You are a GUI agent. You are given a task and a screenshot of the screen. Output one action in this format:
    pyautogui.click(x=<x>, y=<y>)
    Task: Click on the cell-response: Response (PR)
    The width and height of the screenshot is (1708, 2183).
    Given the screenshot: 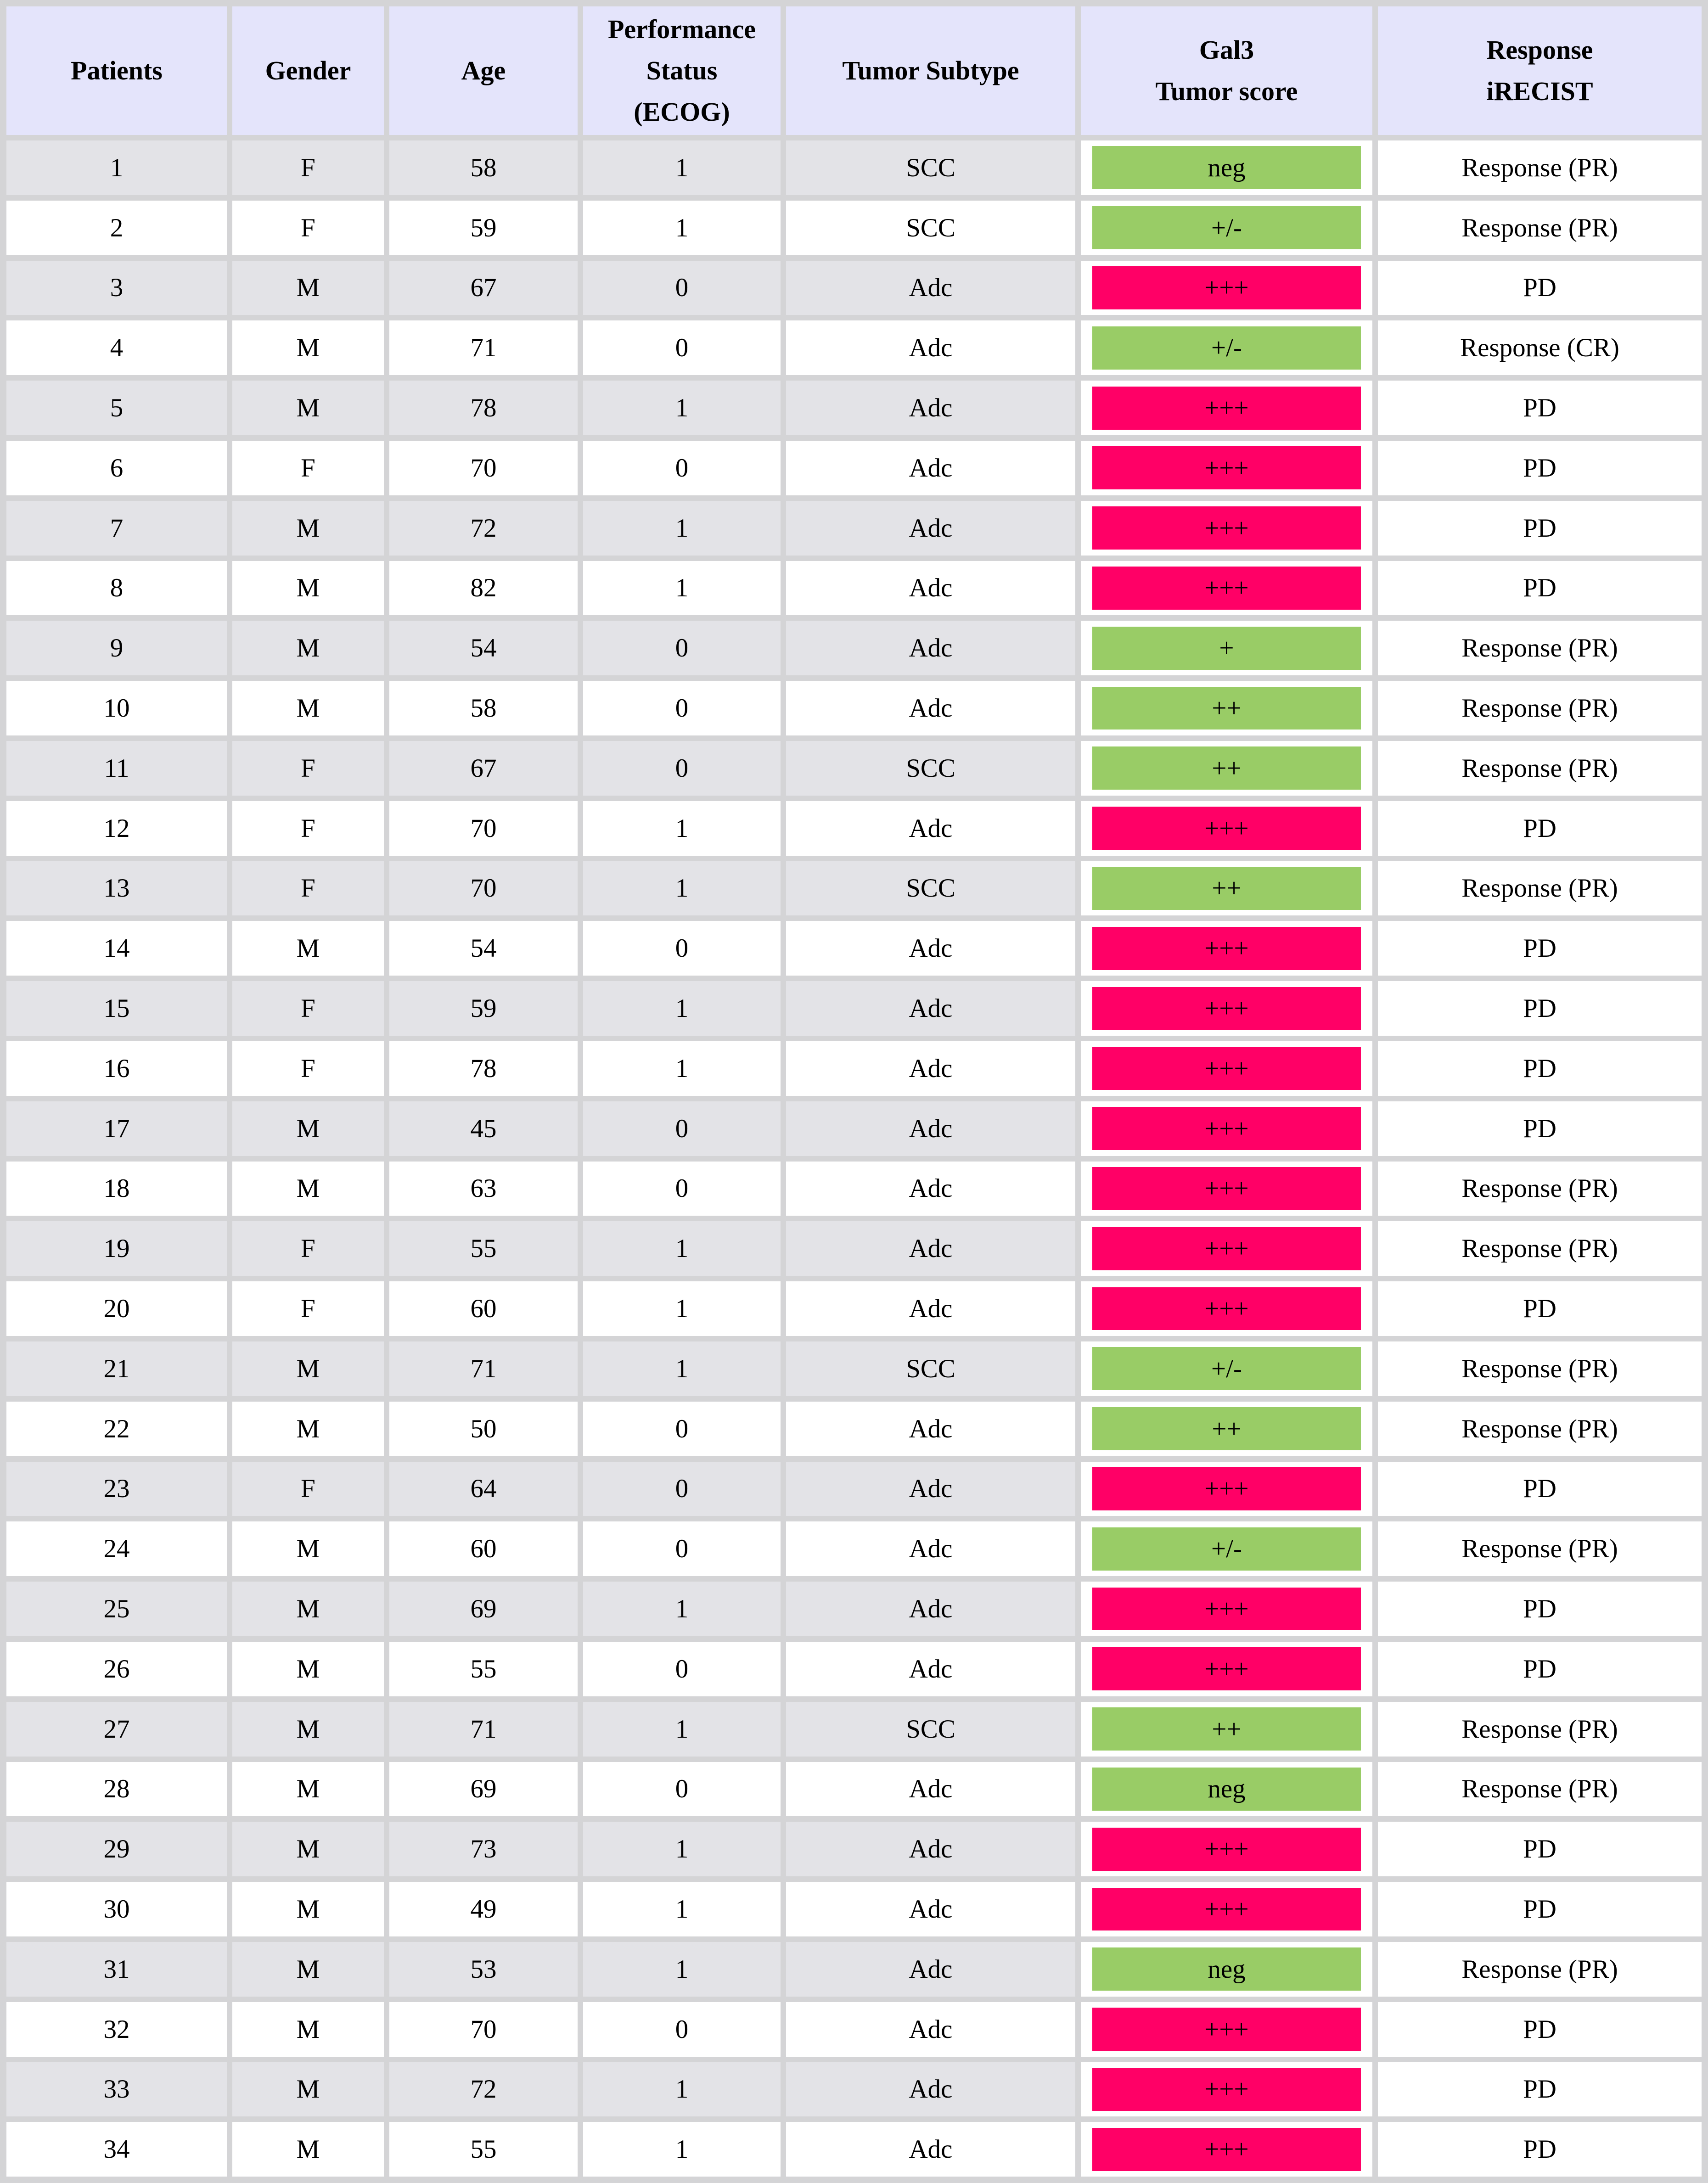 What is the action you would take?
    pyautogui.click(x=1540, y=1549)
    